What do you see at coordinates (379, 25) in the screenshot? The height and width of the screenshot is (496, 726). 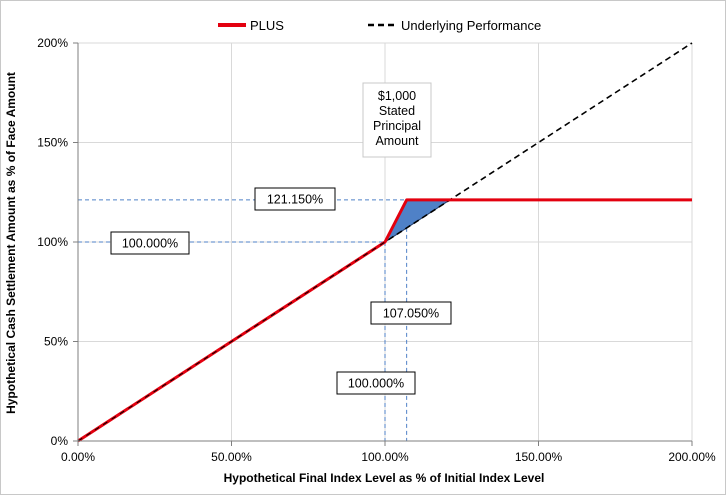 I see `legend: PLUS Underlying Performance` at bounding box center [379, 25].